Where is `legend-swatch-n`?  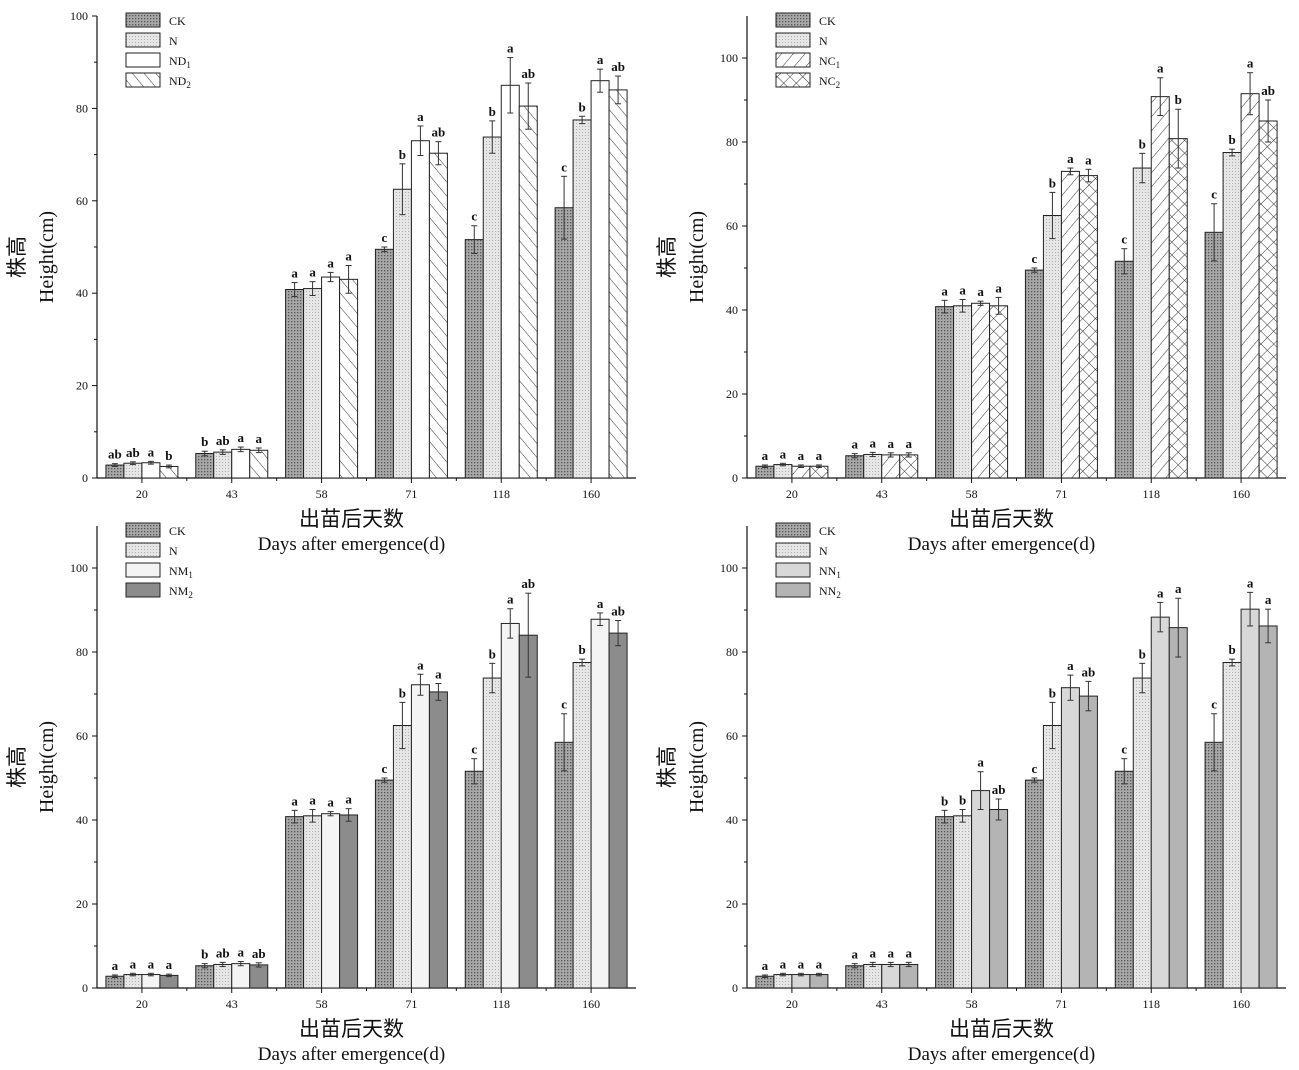 legend-swatch-n is located at coordinates (793, 550).